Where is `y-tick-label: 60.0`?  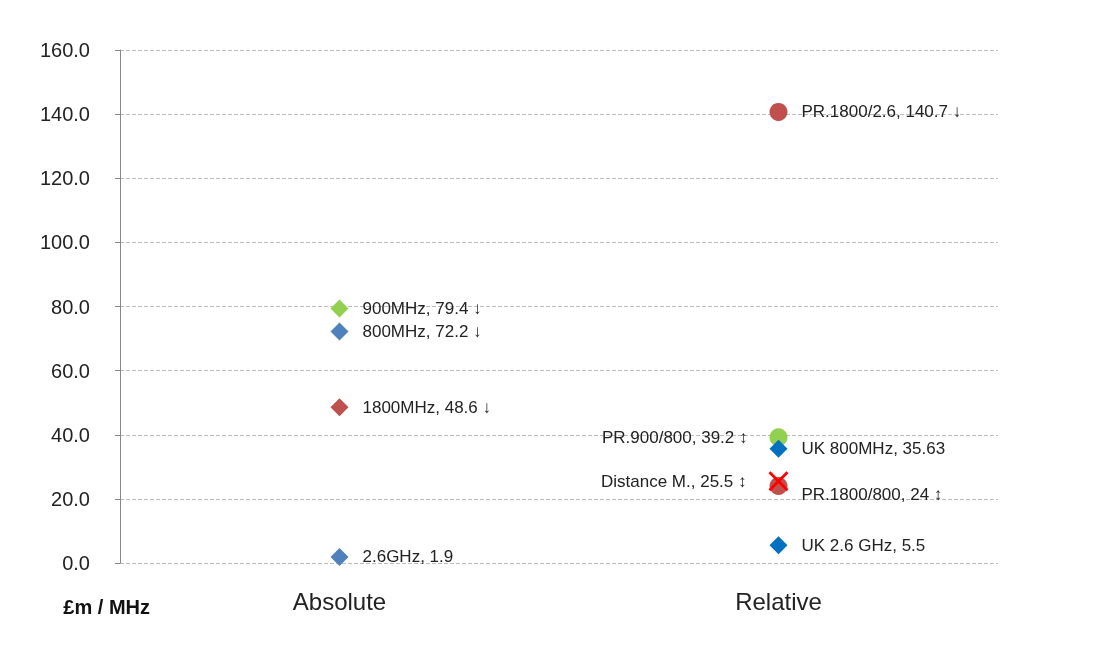 y-tick-label: 60.0 is located at coordinates (70, 370).